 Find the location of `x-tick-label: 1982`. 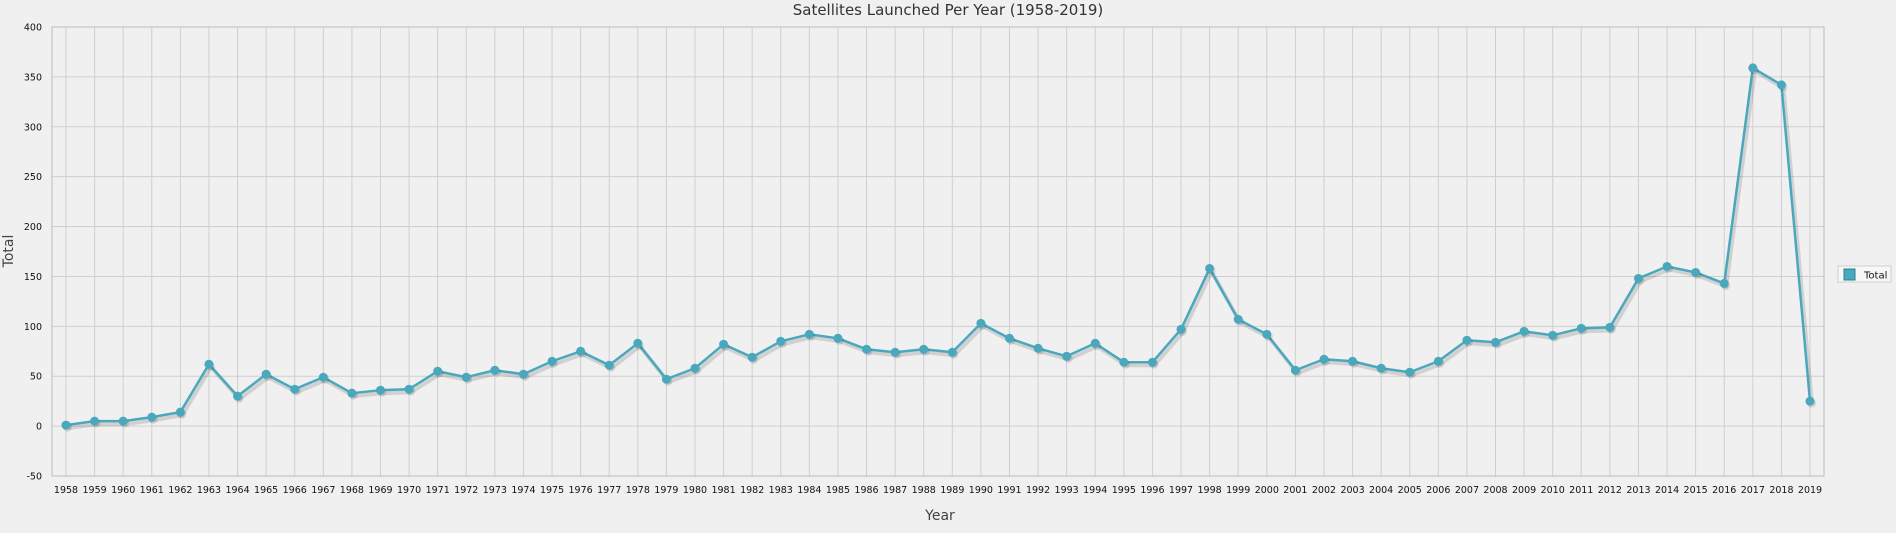

x-tick-label: 1982 is located at coordinates (752, 490).